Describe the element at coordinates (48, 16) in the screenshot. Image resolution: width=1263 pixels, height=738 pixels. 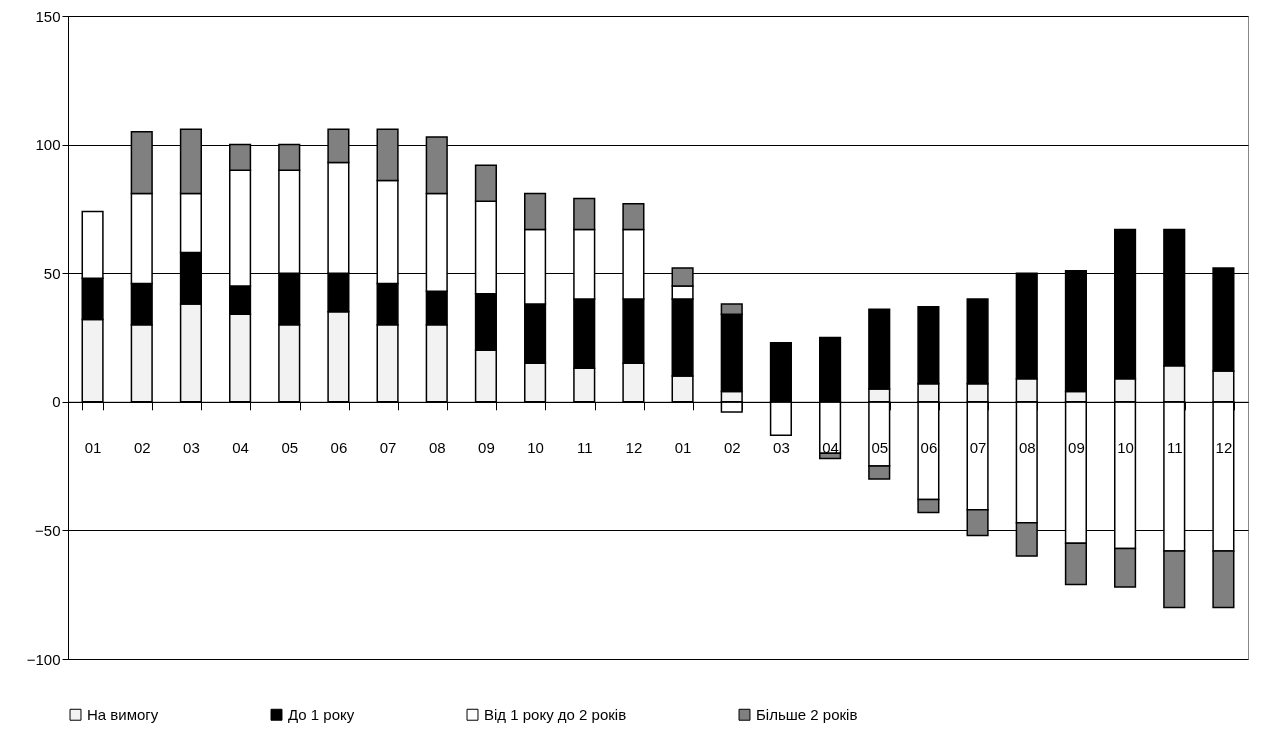
I see `y-tick-label: 150` at that location.